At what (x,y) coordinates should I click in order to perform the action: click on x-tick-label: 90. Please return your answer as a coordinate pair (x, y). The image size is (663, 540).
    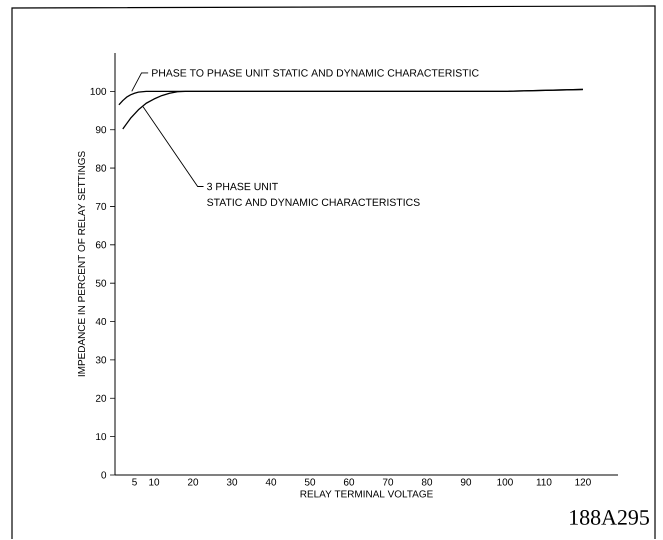
    Looking at the image, I should click on (466, 482).